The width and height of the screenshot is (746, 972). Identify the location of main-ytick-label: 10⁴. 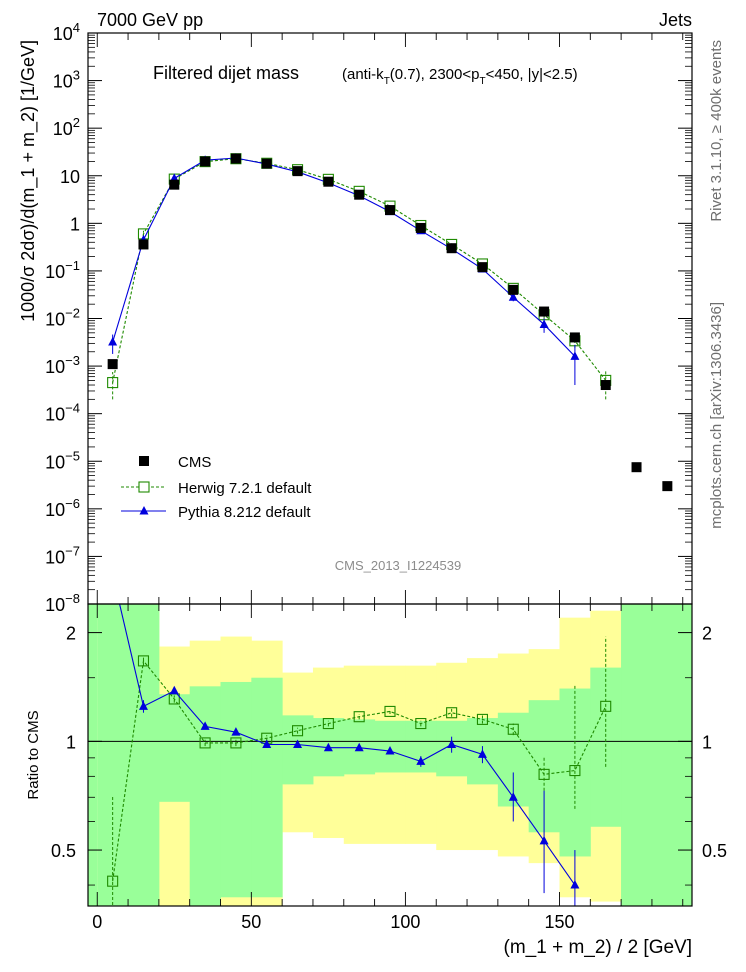
(66, 32).